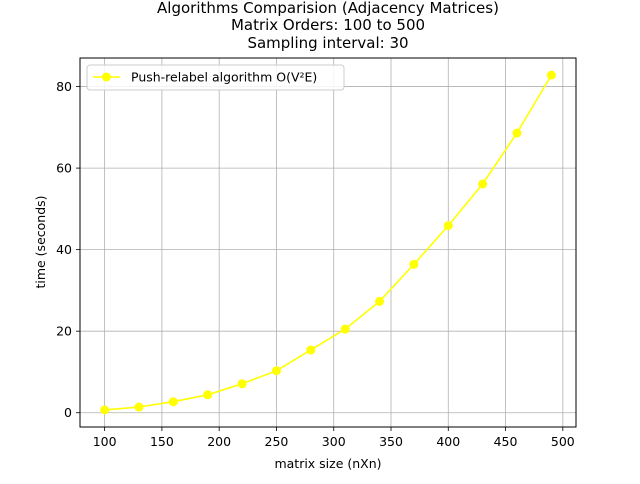 This screenshot has width=640, height=484. What do you see at coordinates (68, 412) in the screenshot?
I see `y-tick-label: 0` at bounding box center [68, 412].